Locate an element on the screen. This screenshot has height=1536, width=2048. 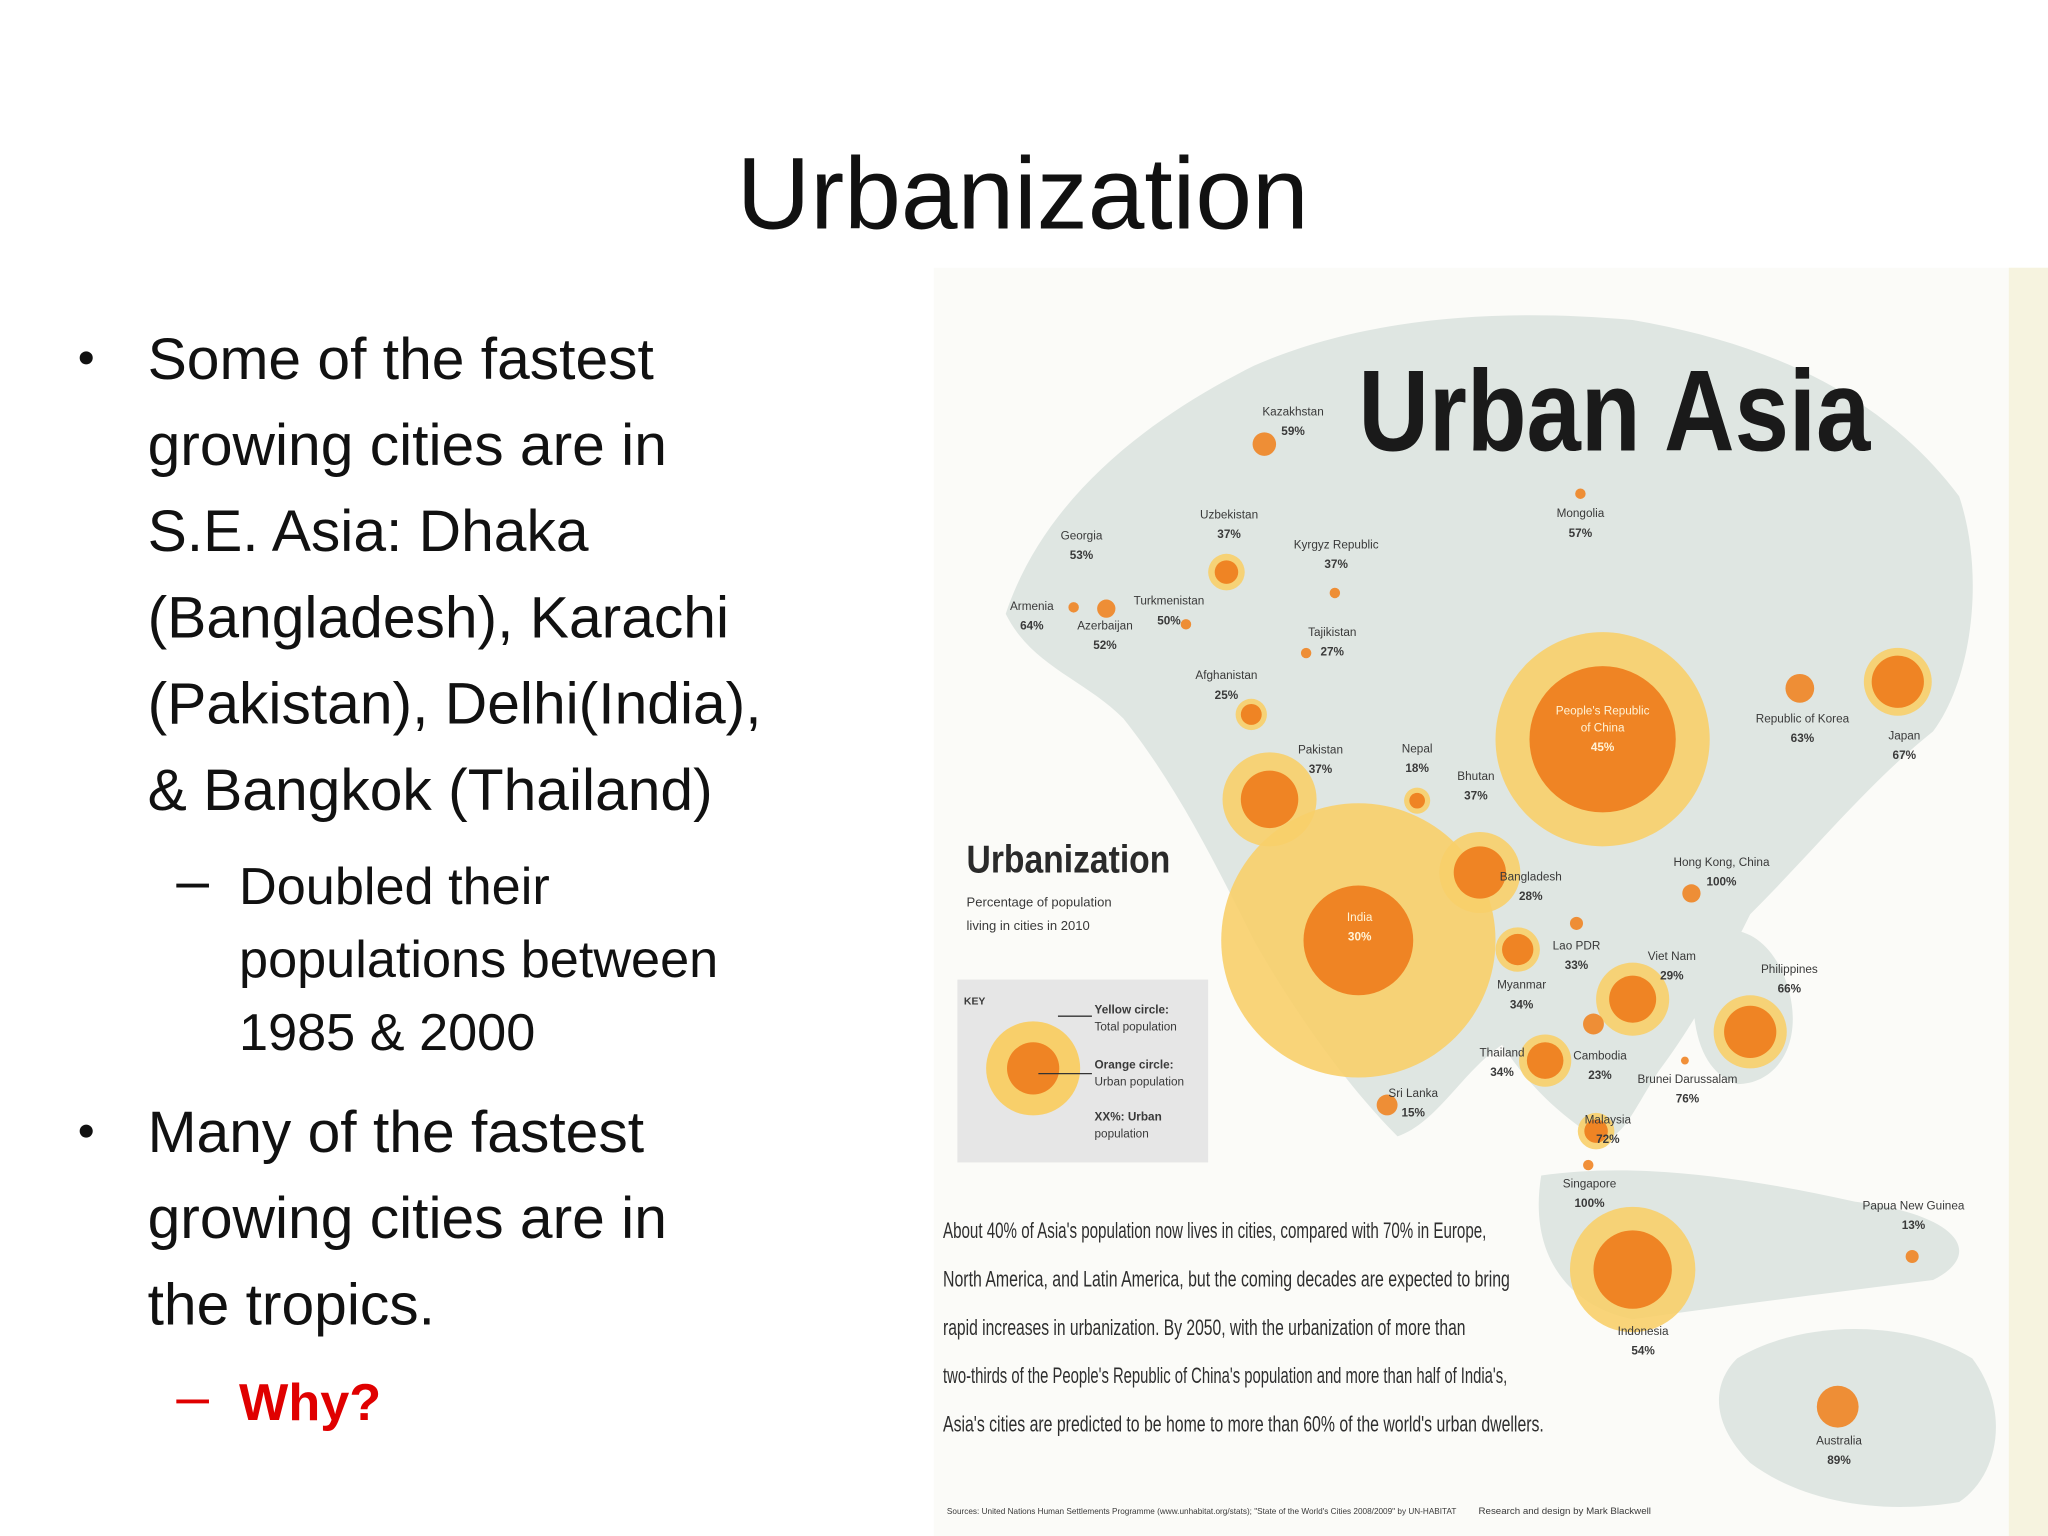
legend-item-label: XX%: Urban is located at coordinates (1128, 1117).